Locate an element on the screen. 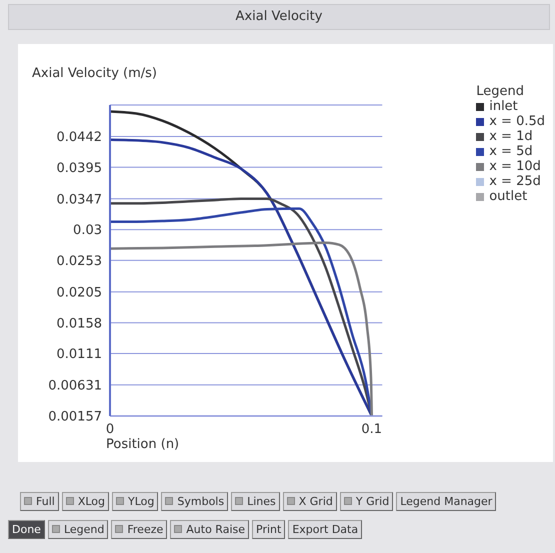  text: Y Grid is located at coordinates (367, 501).